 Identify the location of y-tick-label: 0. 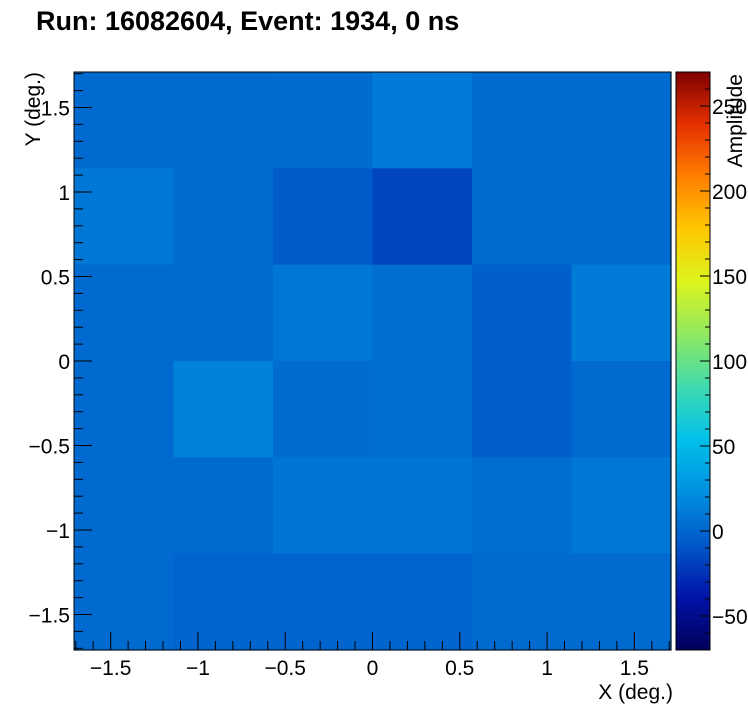
(64, 362).